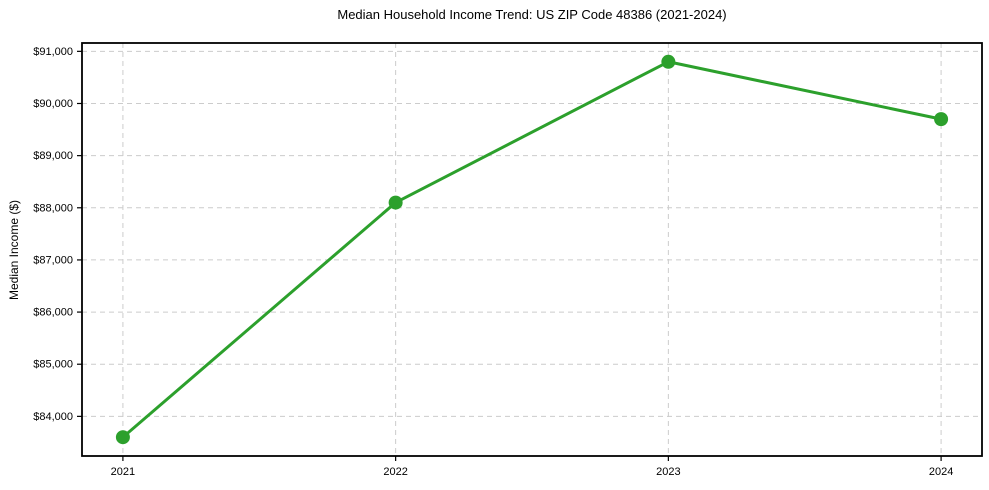 The image size is (989, 490). What do you see at coordinates (53, 417) in the screenshot?
I see `y-tick-label: $84,000` at bounding box center [53, 417].